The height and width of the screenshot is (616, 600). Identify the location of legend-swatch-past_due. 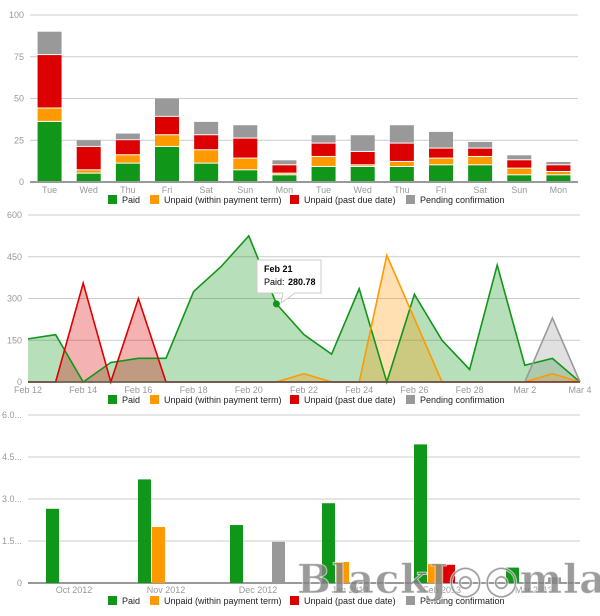
(294, 600).